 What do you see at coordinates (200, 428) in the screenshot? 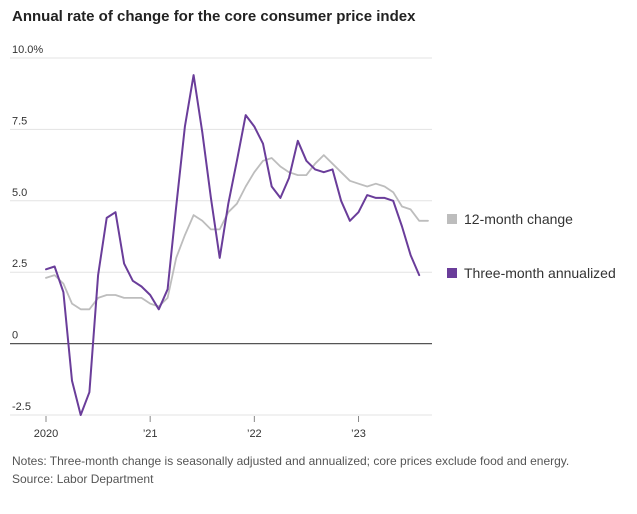
I see `x-axis-ticks: 2020 ’21 ’22 ’23` at bounding box center [200, 428].